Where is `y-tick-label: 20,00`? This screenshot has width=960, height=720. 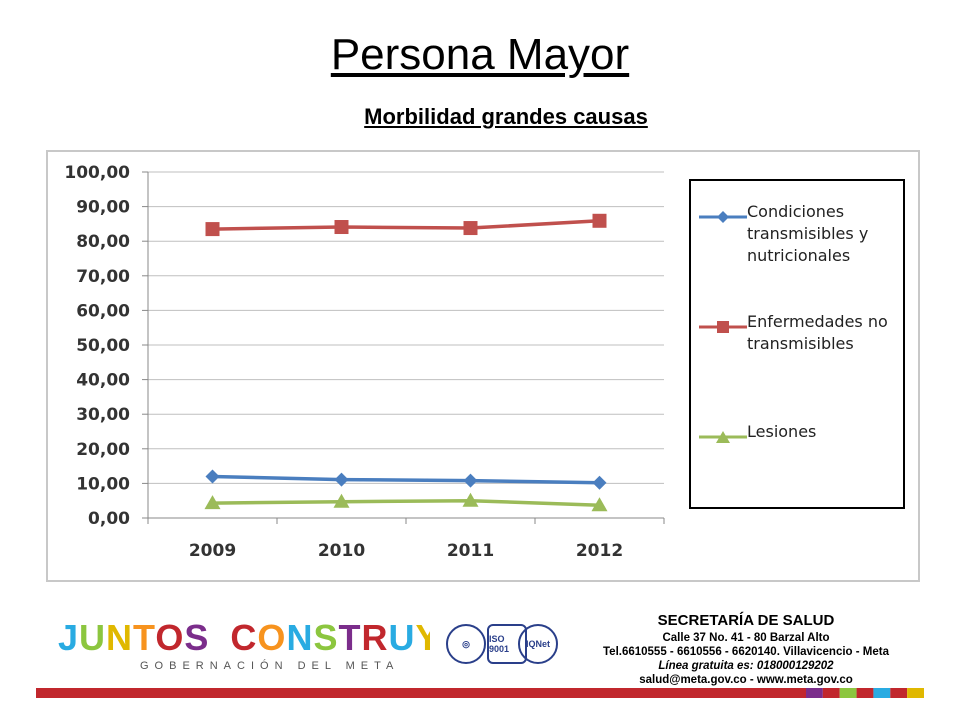 y-tick-label: 20,00 is located at coordinates (103, 450).